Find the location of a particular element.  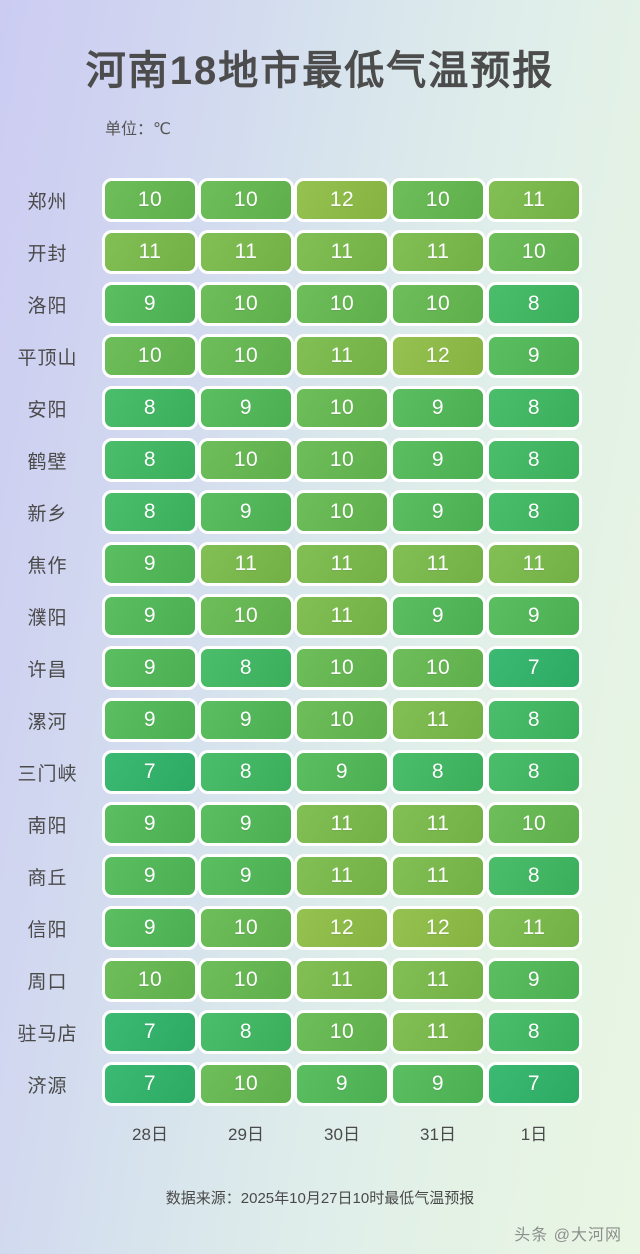

date-label: 1日 is located at coordinates (534, 1134).